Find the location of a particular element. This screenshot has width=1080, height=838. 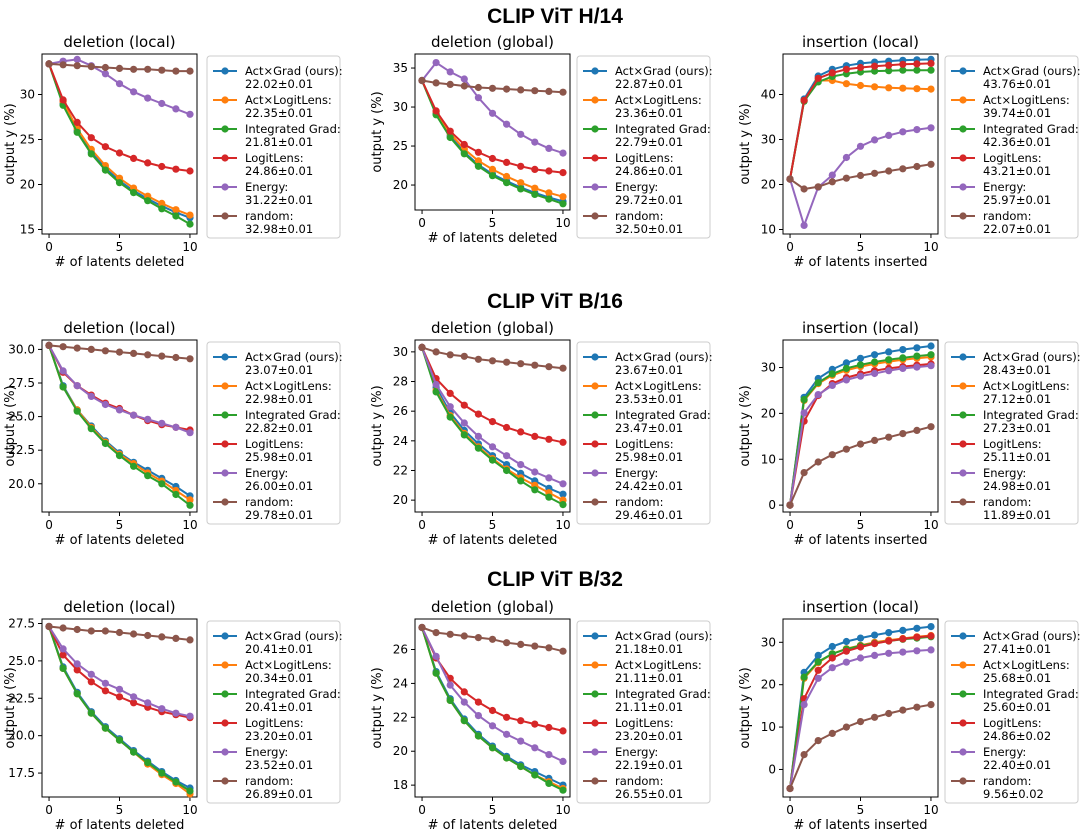

legend-label: Act×LogitLens: is located at coordinates (1026, 386).